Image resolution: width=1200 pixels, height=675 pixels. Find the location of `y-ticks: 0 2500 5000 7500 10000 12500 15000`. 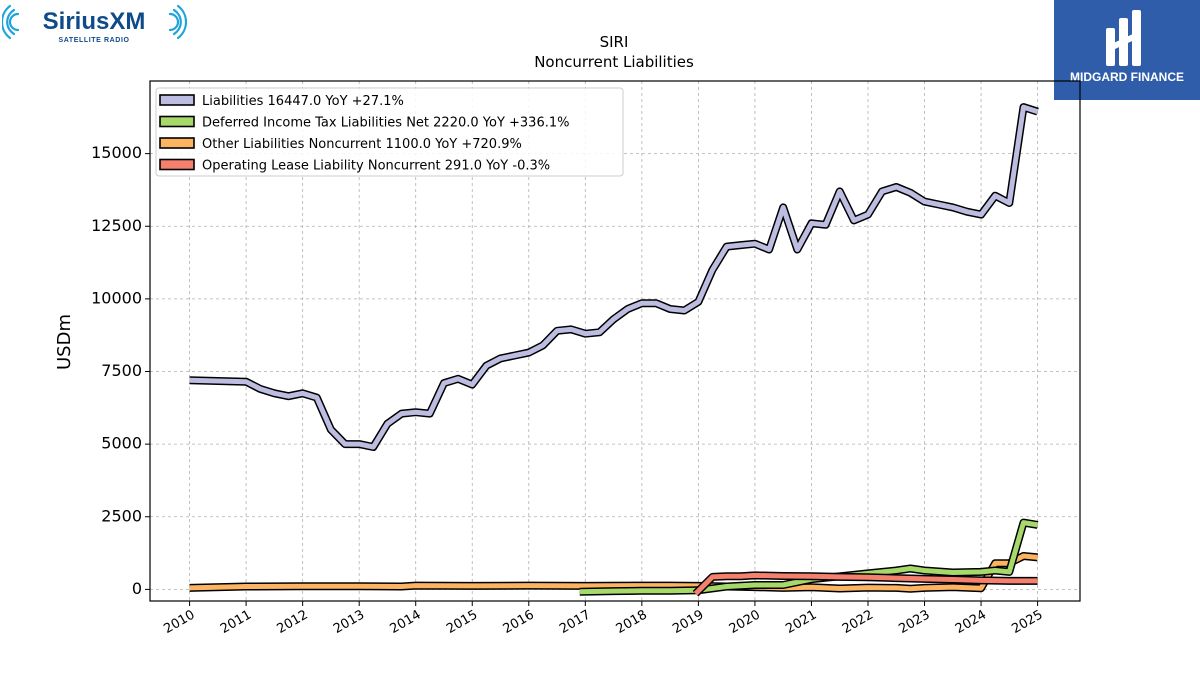

y-ticks: 0 2500 5000 7500 10000 12500 15000 is located at coordinates (120, 370).